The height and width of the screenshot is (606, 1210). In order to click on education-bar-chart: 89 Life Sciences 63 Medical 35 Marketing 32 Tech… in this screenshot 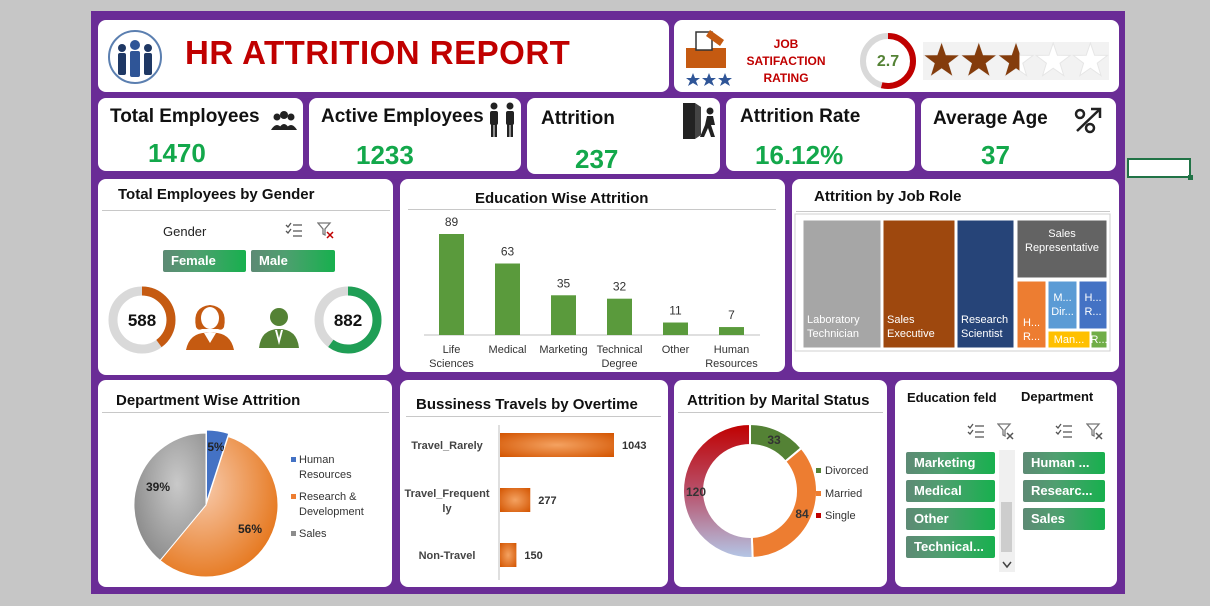, I will do `click(592, 292)`.